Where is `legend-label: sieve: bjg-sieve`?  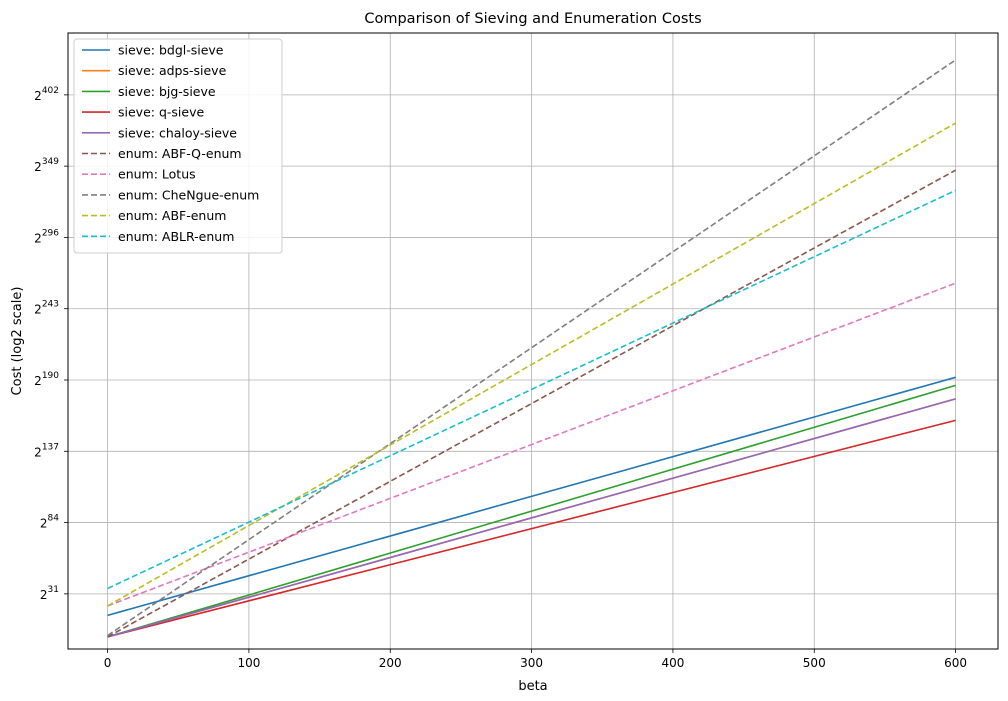
legend-label: sieve: bjg-sieve is located at coordinates (167, 91).